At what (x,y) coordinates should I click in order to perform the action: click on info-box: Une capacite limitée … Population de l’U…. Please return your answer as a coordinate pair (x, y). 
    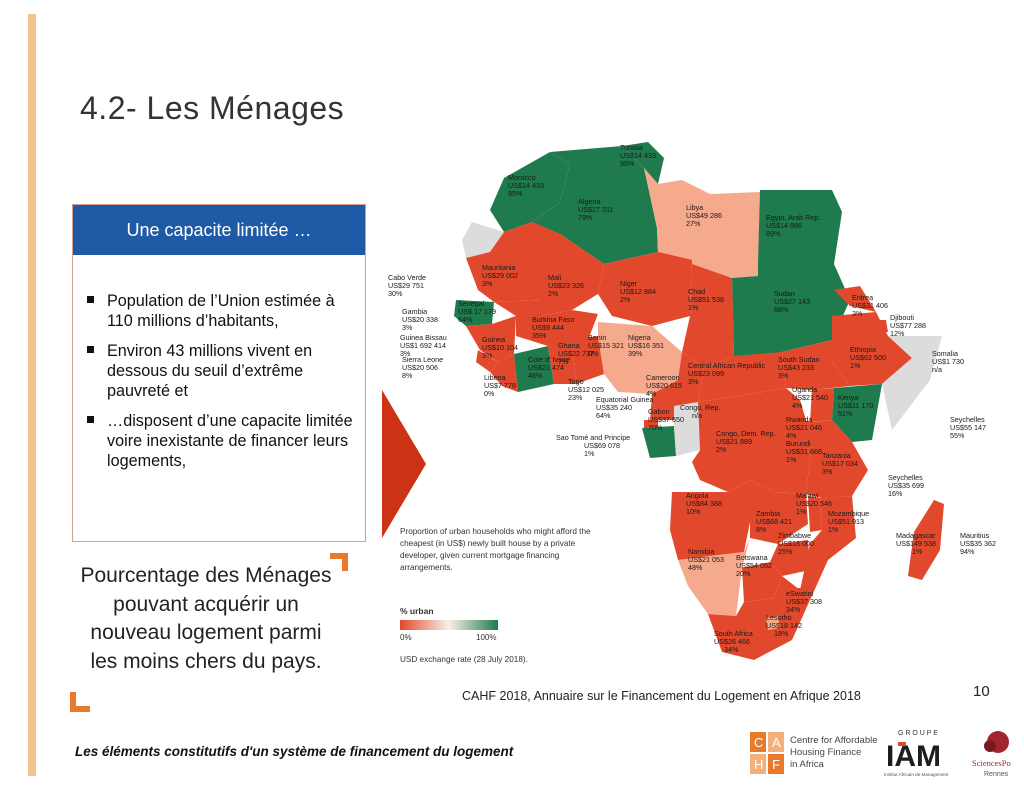
    Looking at the image, I should click on (219, 373).